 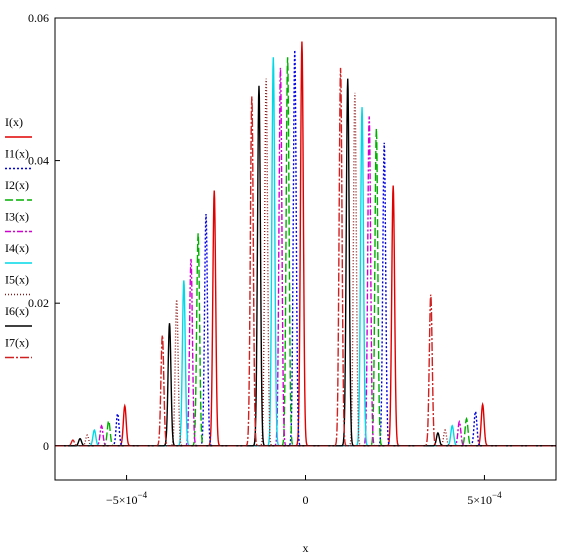 What do you see at coordinates (479, 500) in the screenshot?
I see `x-tick-label-base: 5×10` at bounding box center [479, 500].